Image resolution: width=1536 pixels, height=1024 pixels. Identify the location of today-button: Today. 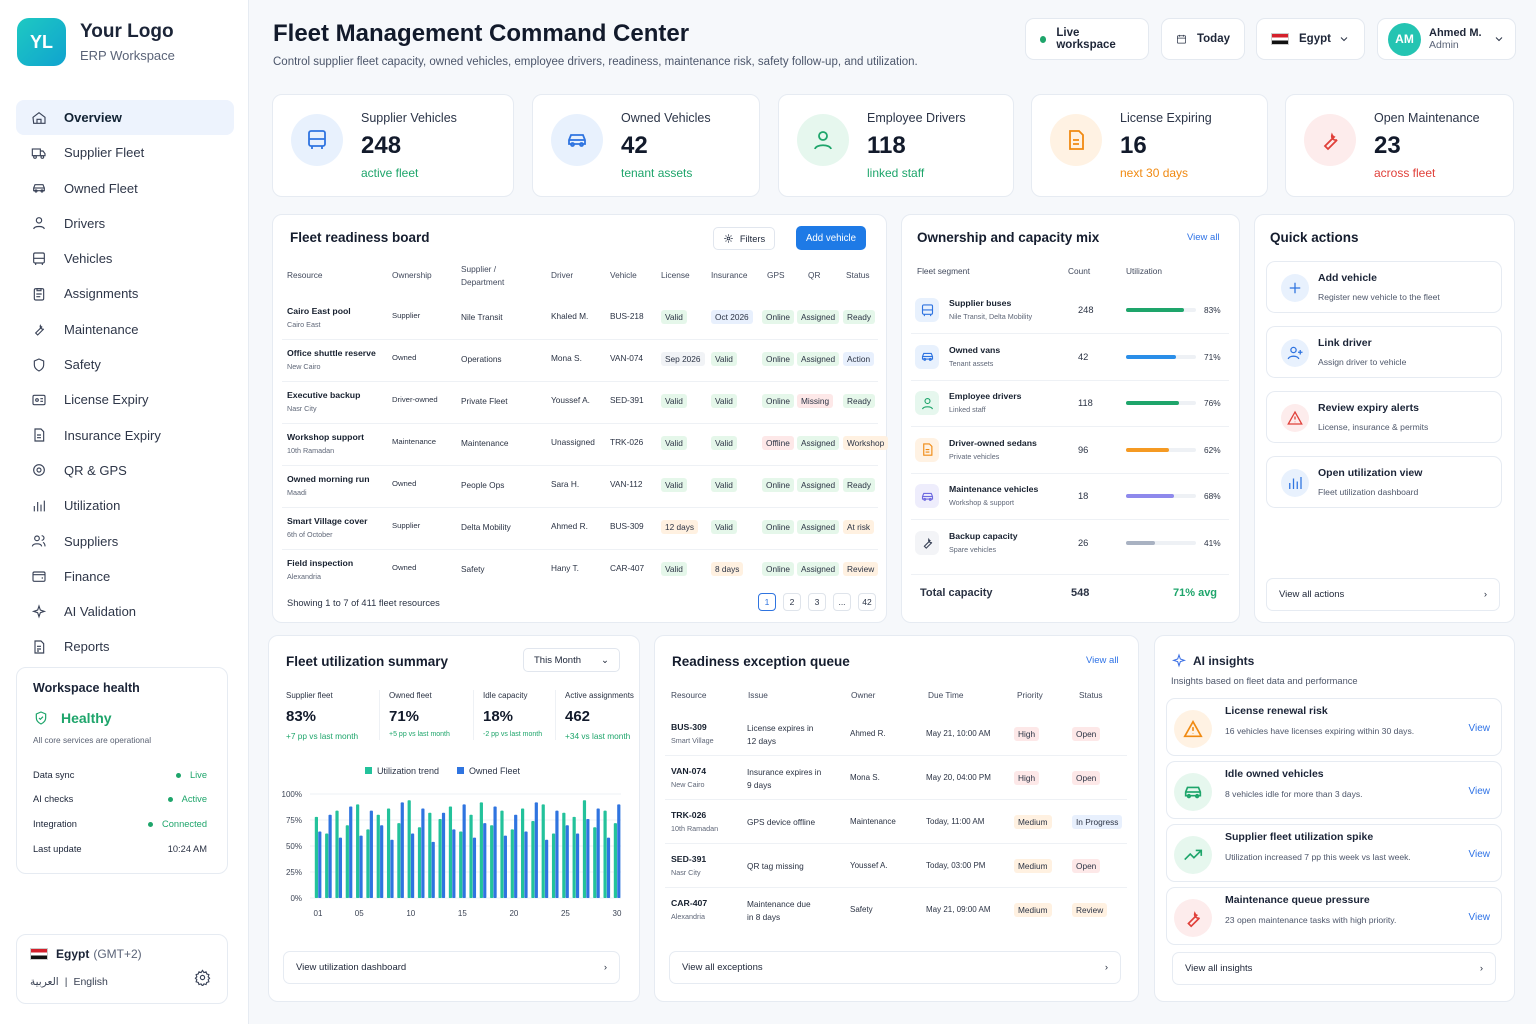
(1203, 39).